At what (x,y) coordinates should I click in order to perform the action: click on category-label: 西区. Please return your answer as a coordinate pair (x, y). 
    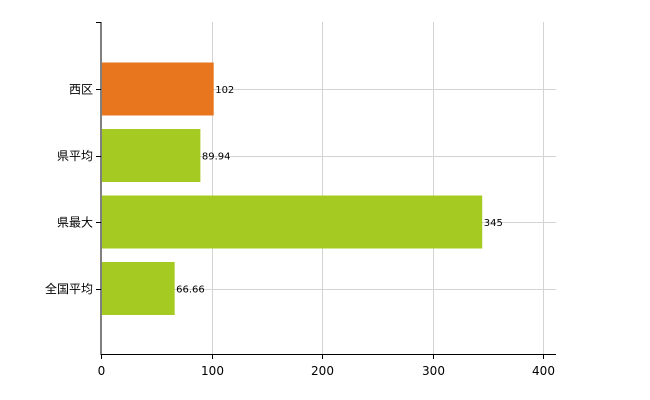
    Looking at the image, I should click on (81, 90).